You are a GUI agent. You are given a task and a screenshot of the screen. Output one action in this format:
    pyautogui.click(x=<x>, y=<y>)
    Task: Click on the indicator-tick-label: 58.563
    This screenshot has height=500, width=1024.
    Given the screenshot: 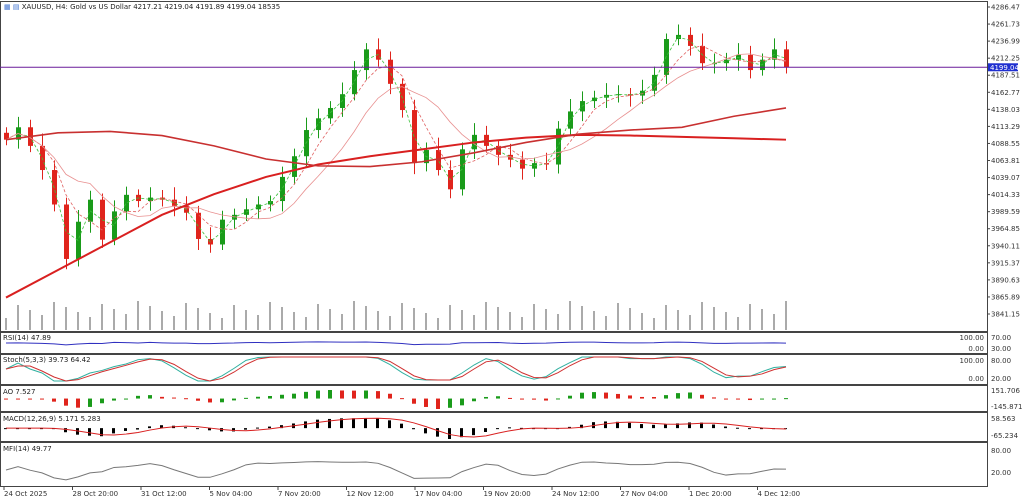 What is the action you would take?
    pyautogui.click(x=1003, y=419)
    